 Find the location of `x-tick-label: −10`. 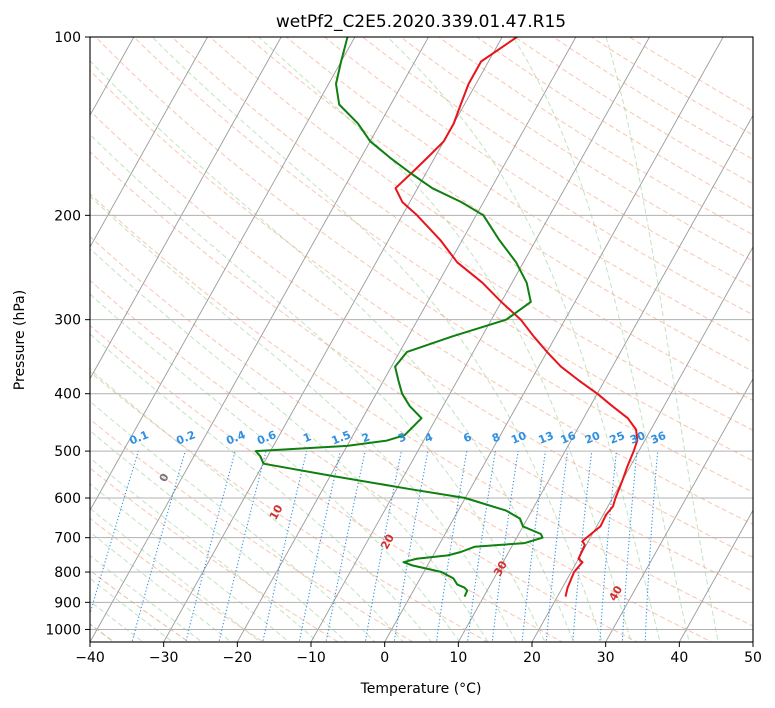

x-tick-label: −10 is located at coordinates (311, 658).